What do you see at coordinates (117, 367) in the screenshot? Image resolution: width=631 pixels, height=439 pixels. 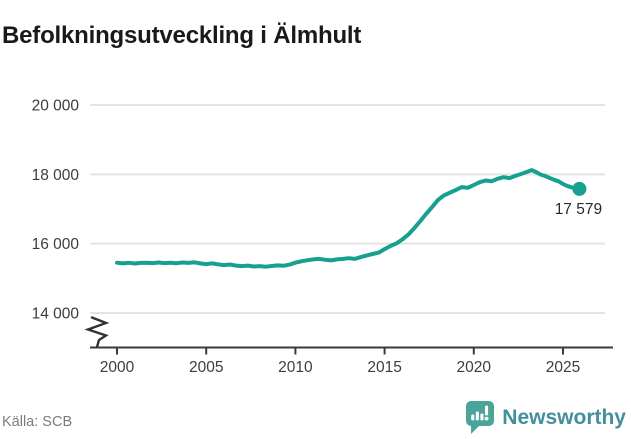 I see `x-tick-label: 2000` at bounding box center [117, 367].